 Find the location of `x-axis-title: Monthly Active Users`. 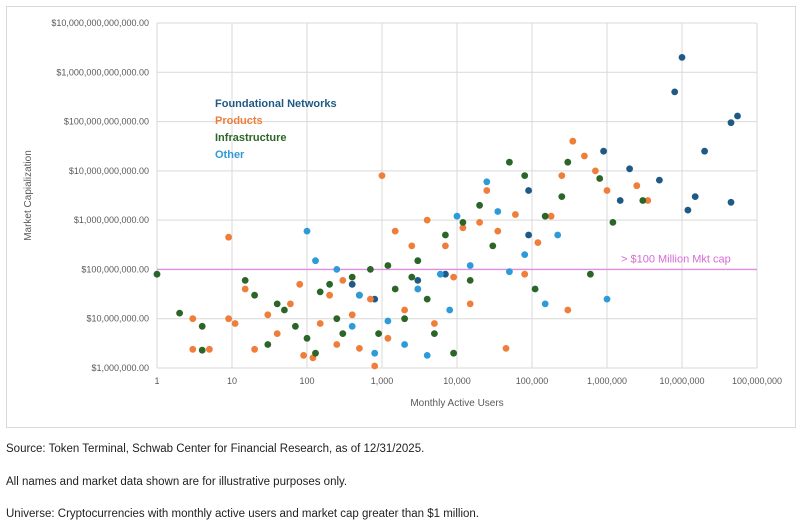

x-axis-title: Monthly Active Users is located at coordinates (456, 403).